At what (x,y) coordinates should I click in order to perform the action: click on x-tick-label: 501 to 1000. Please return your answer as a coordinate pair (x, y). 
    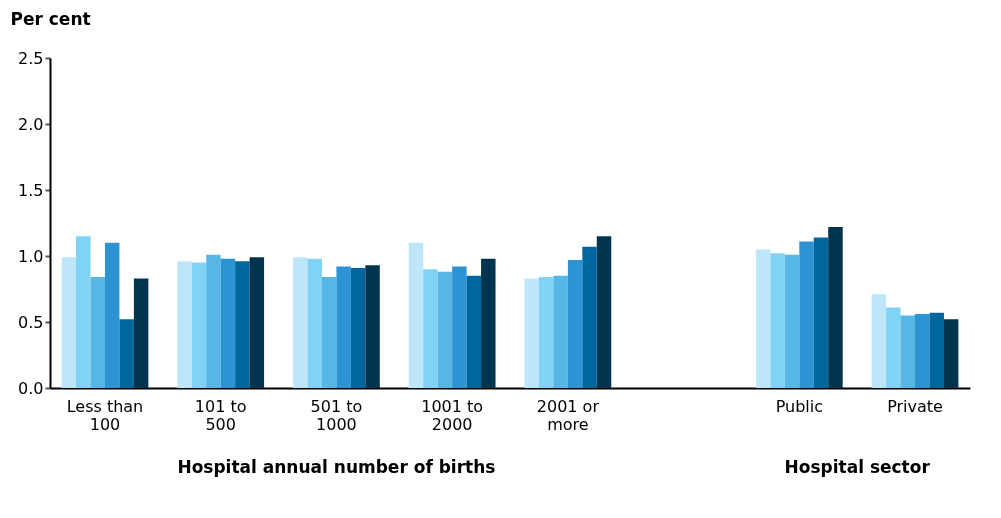
    Looking at the image, I should click on (336, 415).